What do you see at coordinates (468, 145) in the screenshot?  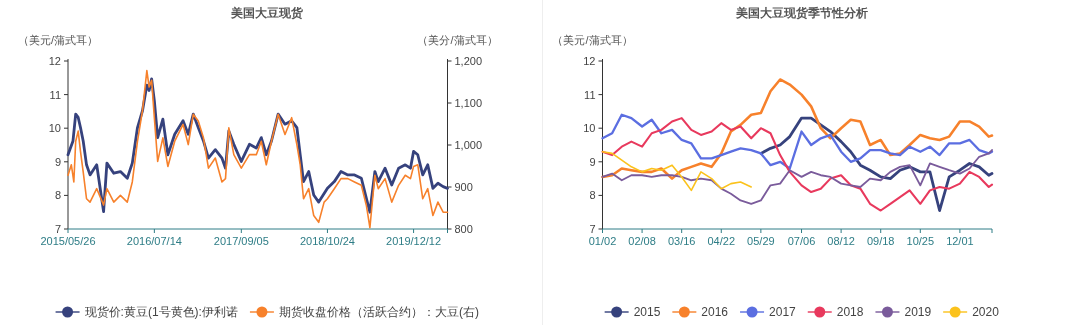 I see `y2-tick-label: 1,000` at bounding box center [468, 145].